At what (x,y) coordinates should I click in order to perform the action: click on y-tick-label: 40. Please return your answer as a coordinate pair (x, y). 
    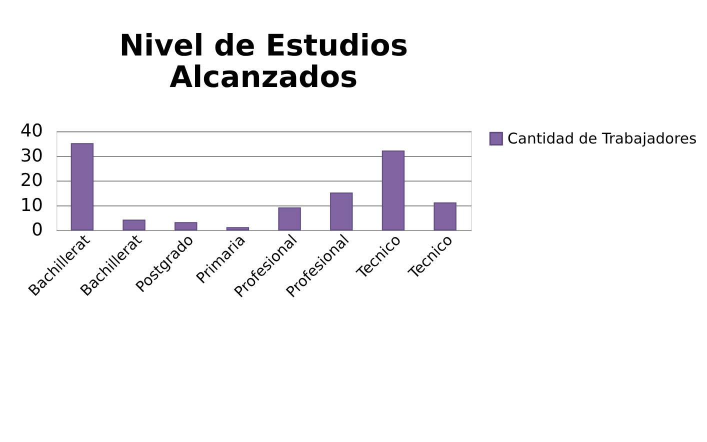
    Looking at the image, I should click on (31, 132).